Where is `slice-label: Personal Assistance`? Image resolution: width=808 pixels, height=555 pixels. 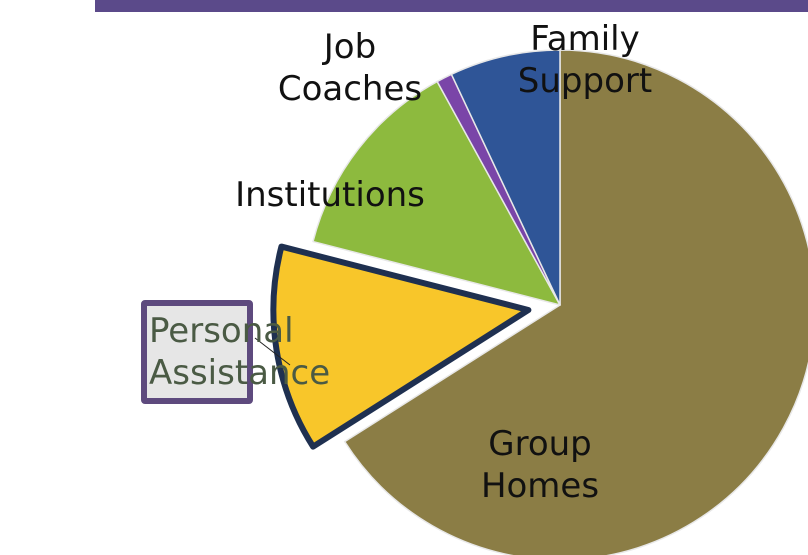 slice-label: Personal Assistance is located at coordinates (235, 352).